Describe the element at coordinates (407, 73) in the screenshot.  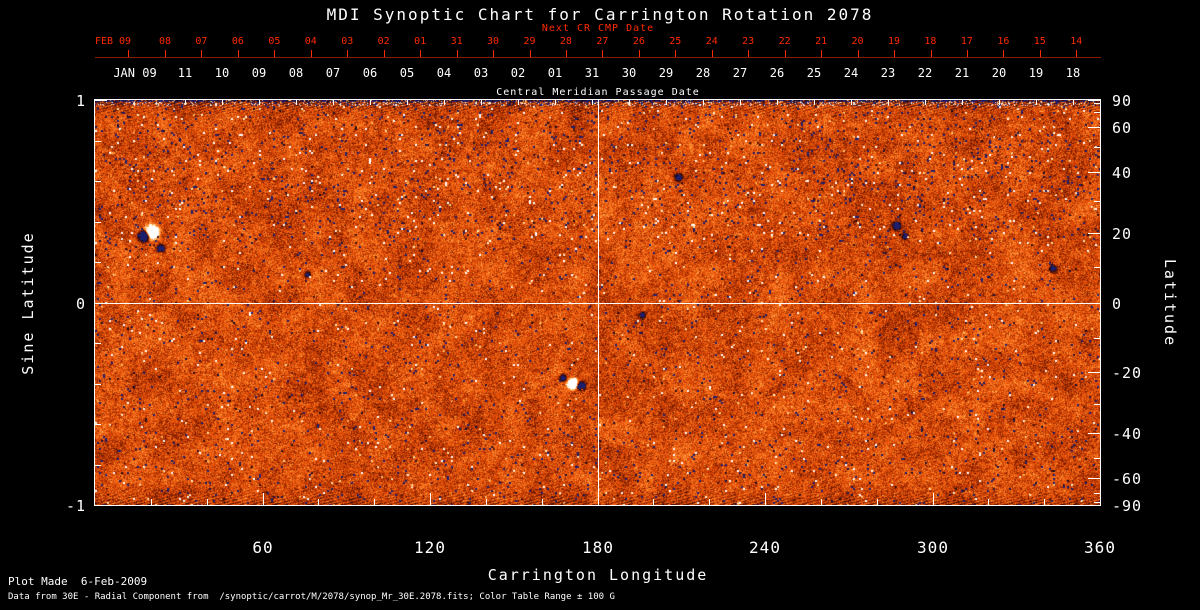
I see `cmp-tick-label: 05` at that location.